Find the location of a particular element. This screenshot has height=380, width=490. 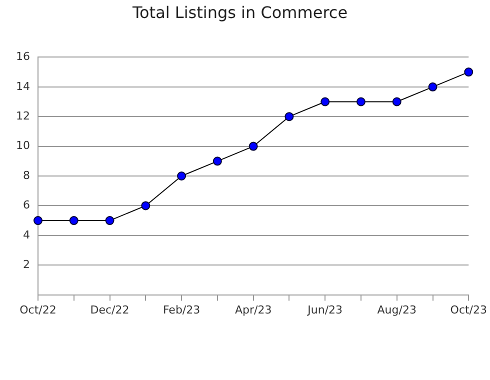

x-tick-label: Jun/23 is located at coordinates (324, 309).